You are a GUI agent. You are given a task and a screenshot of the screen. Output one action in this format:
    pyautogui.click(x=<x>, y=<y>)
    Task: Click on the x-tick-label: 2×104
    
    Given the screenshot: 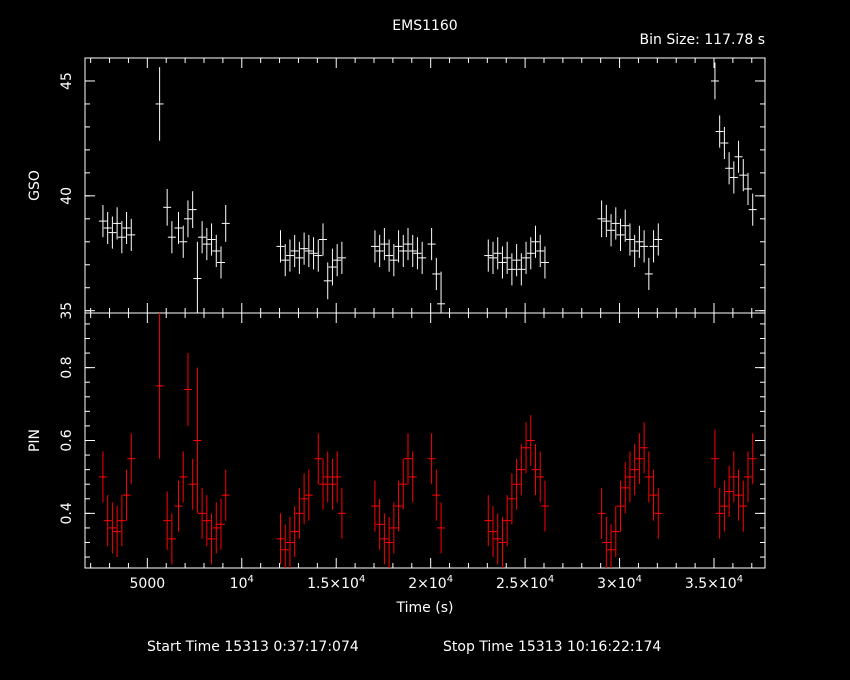 What is the action you would take?
    pyautogui.click(x=430, y=583)
    